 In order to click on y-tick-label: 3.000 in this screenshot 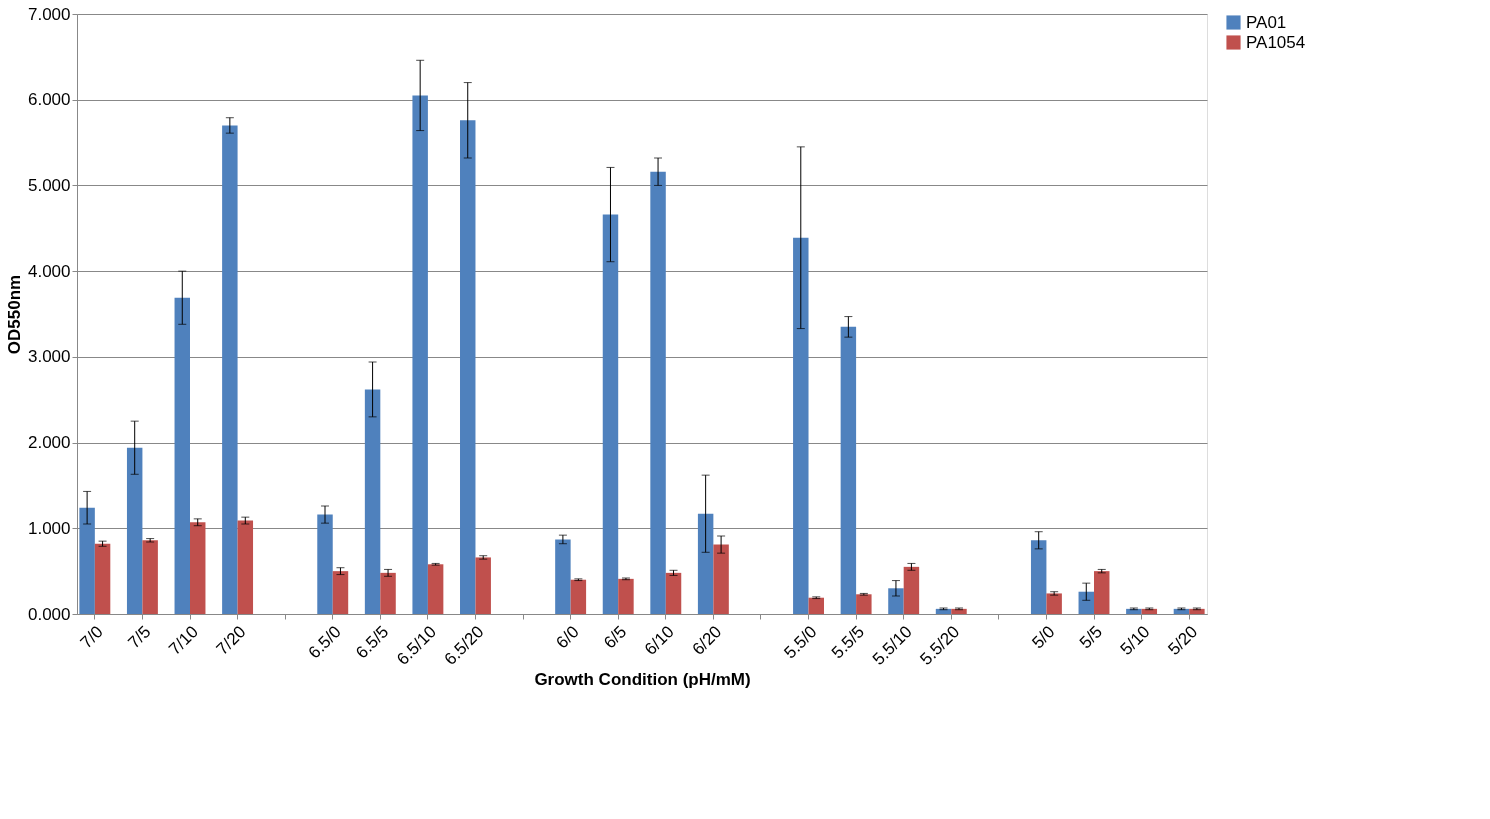, I will do `click(49, 357)`.